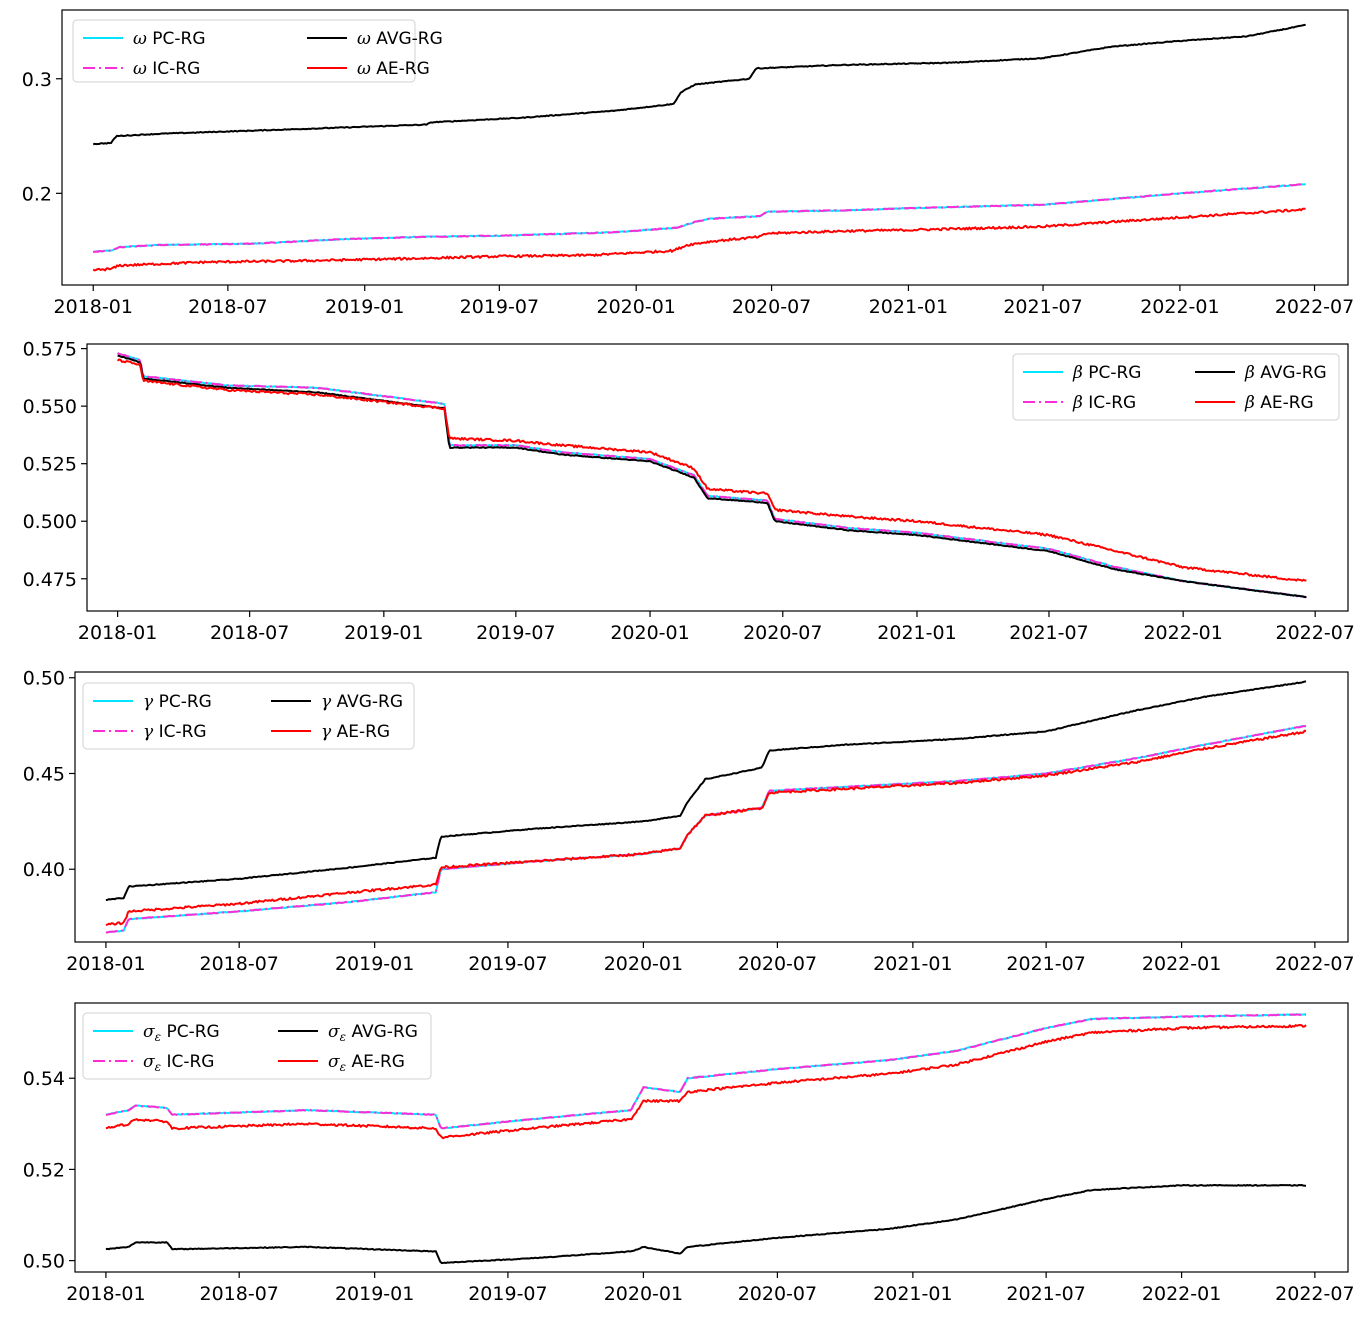  I want to click on legend: σε PC-RG σε AVG-RG σε IC-RG σε AE-RG, so click(257, 1046).